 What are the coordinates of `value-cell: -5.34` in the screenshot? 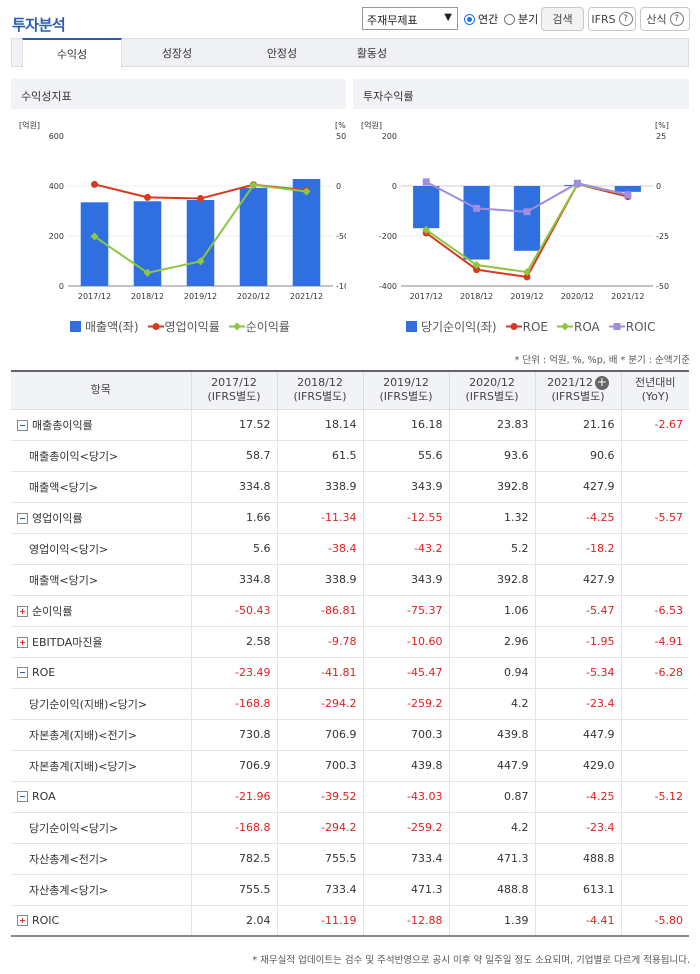 It's located at (577, 673).